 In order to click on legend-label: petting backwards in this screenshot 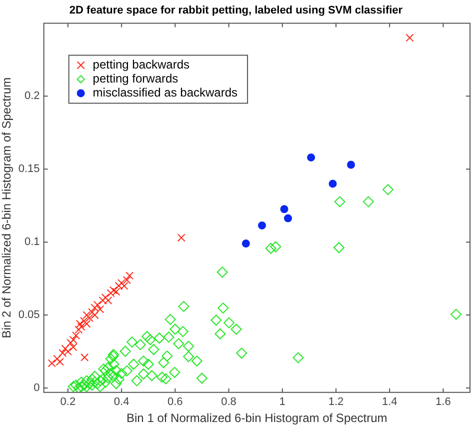, I will do `click(141, 65)`.